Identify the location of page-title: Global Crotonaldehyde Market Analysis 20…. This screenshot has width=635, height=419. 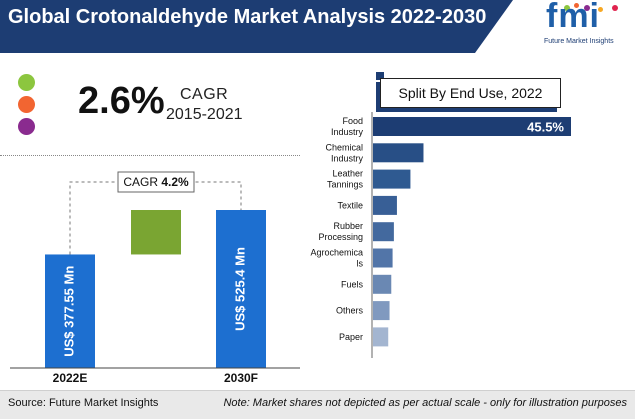
(247, 17).